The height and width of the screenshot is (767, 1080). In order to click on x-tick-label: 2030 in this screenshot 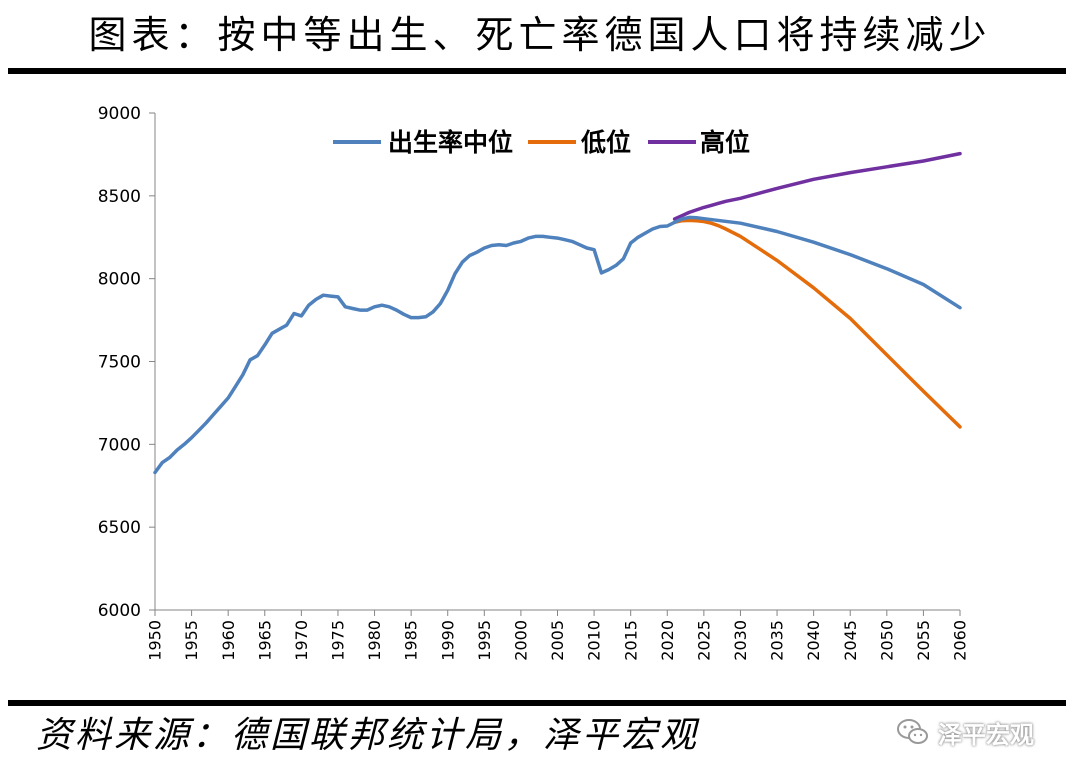, I will do `click(740, 640)`.